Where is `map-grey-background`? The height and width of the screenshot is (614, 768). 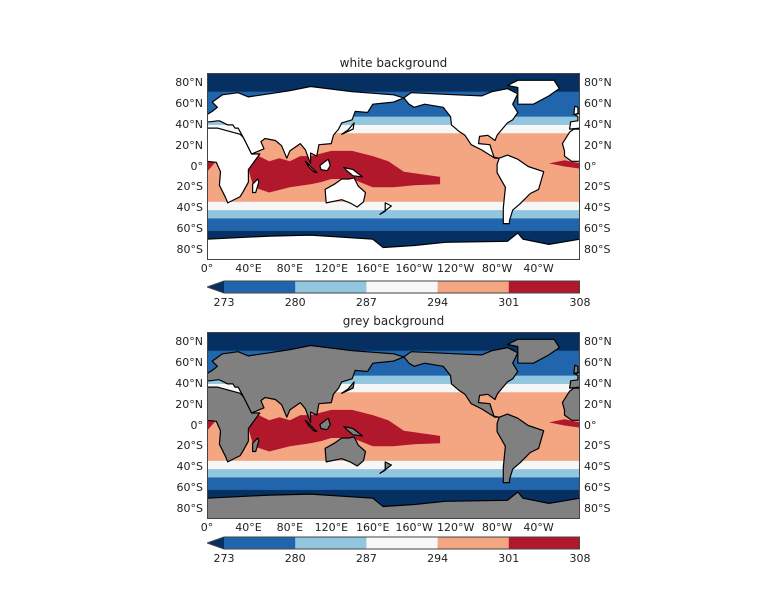
map-grey-background is located at coordinates (393, 425).